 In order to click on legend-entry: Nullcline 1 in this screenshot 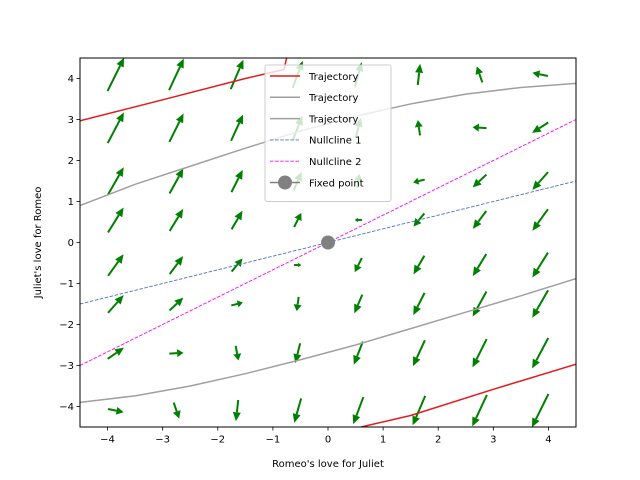, I will do `click(315, 141)`.